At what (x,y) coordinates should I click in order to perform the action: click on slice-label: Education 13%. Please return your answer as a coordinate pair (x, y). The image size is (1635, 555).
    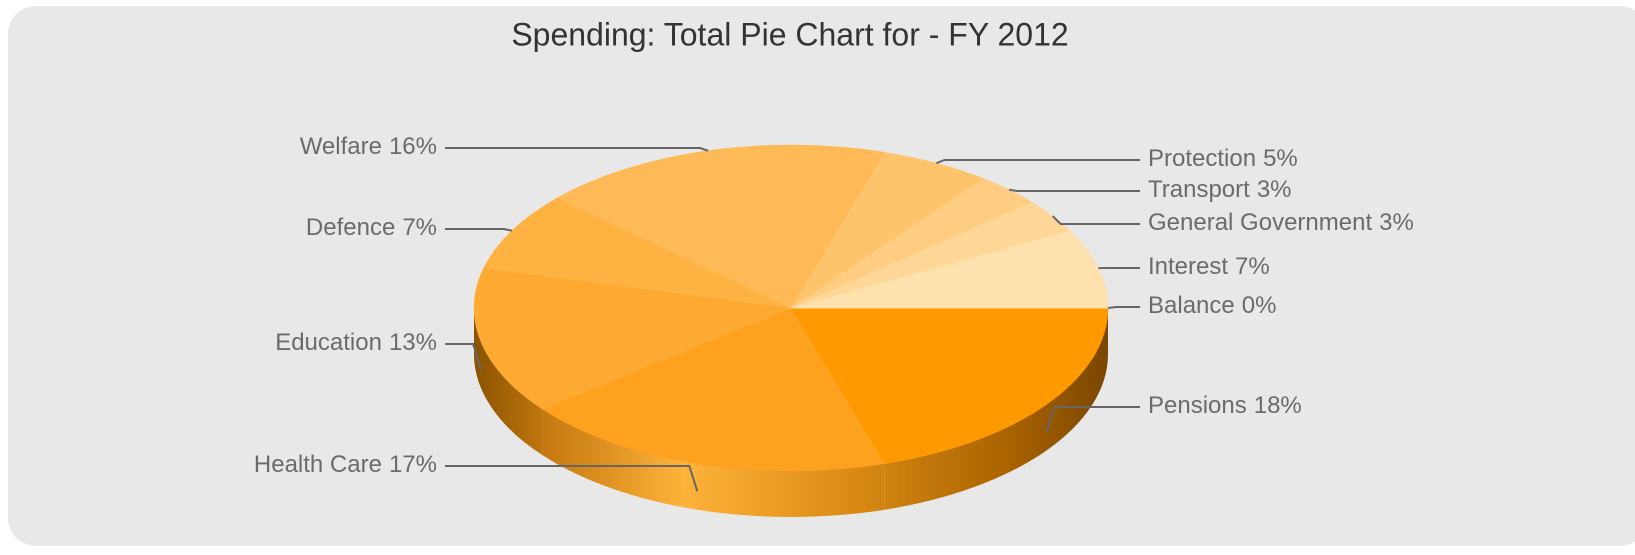
    Looking at the image, I should click on (356, 342).